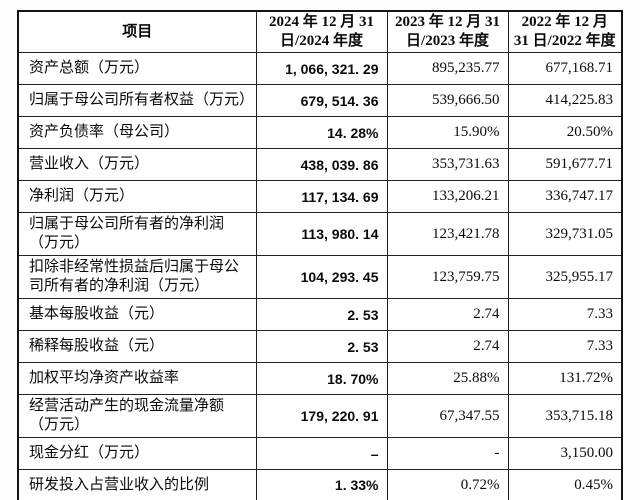 Image resolution: width=640 pixels, height=500 pixels. Describe the element at coordinates (447, 196) in the screenshot. I see `value-2023: 133,206.21` at that location.